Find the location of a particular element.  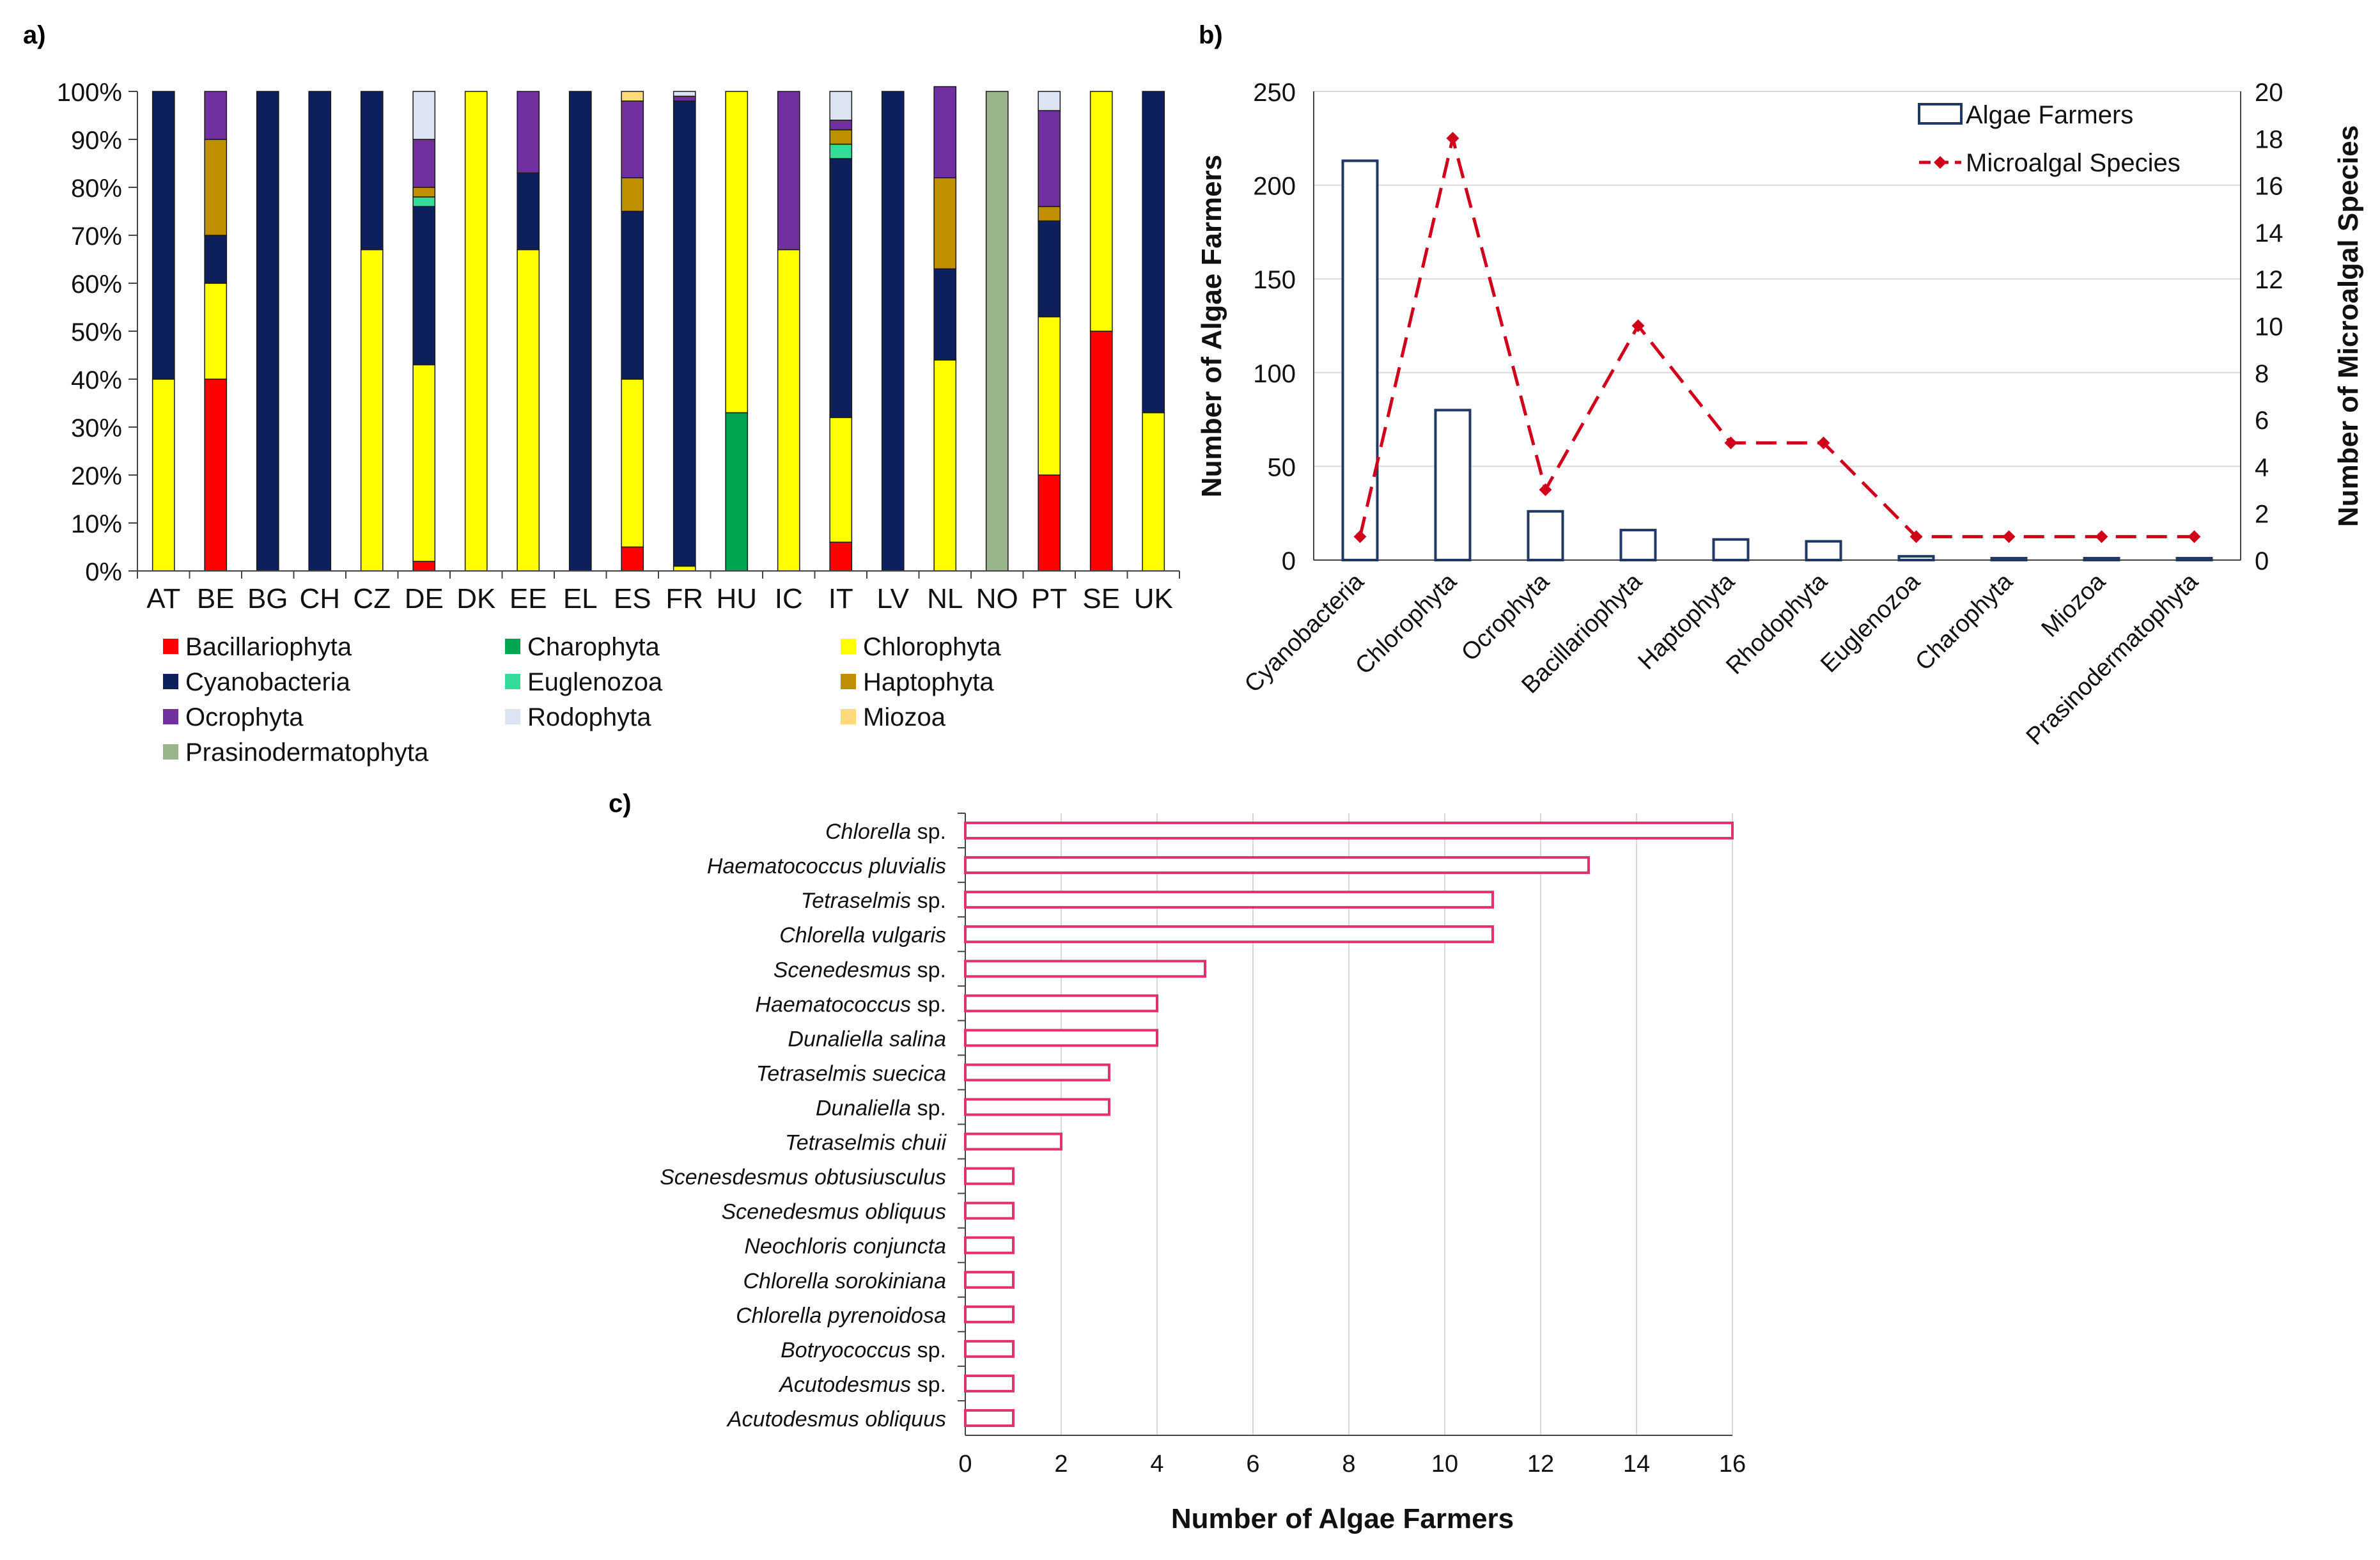

legend-label-prasinodermatophyta: Prasinodermatophyta is located at coordinates (307, 752).